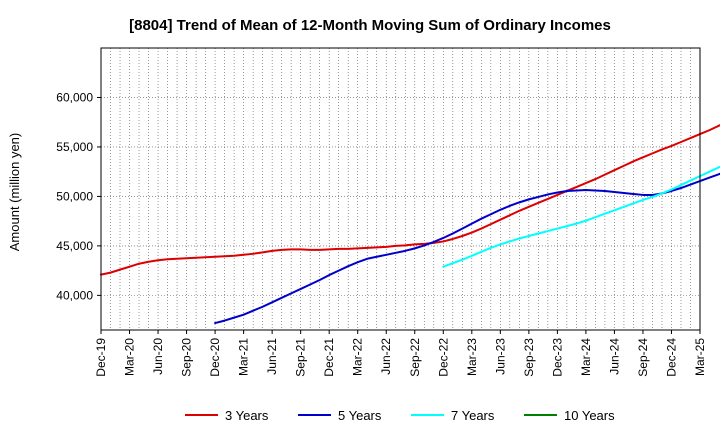 Image resolution: width=720 pixels, height=445 pixels. I want to click on x-tick-label: Jun-22, so click(386, 356).